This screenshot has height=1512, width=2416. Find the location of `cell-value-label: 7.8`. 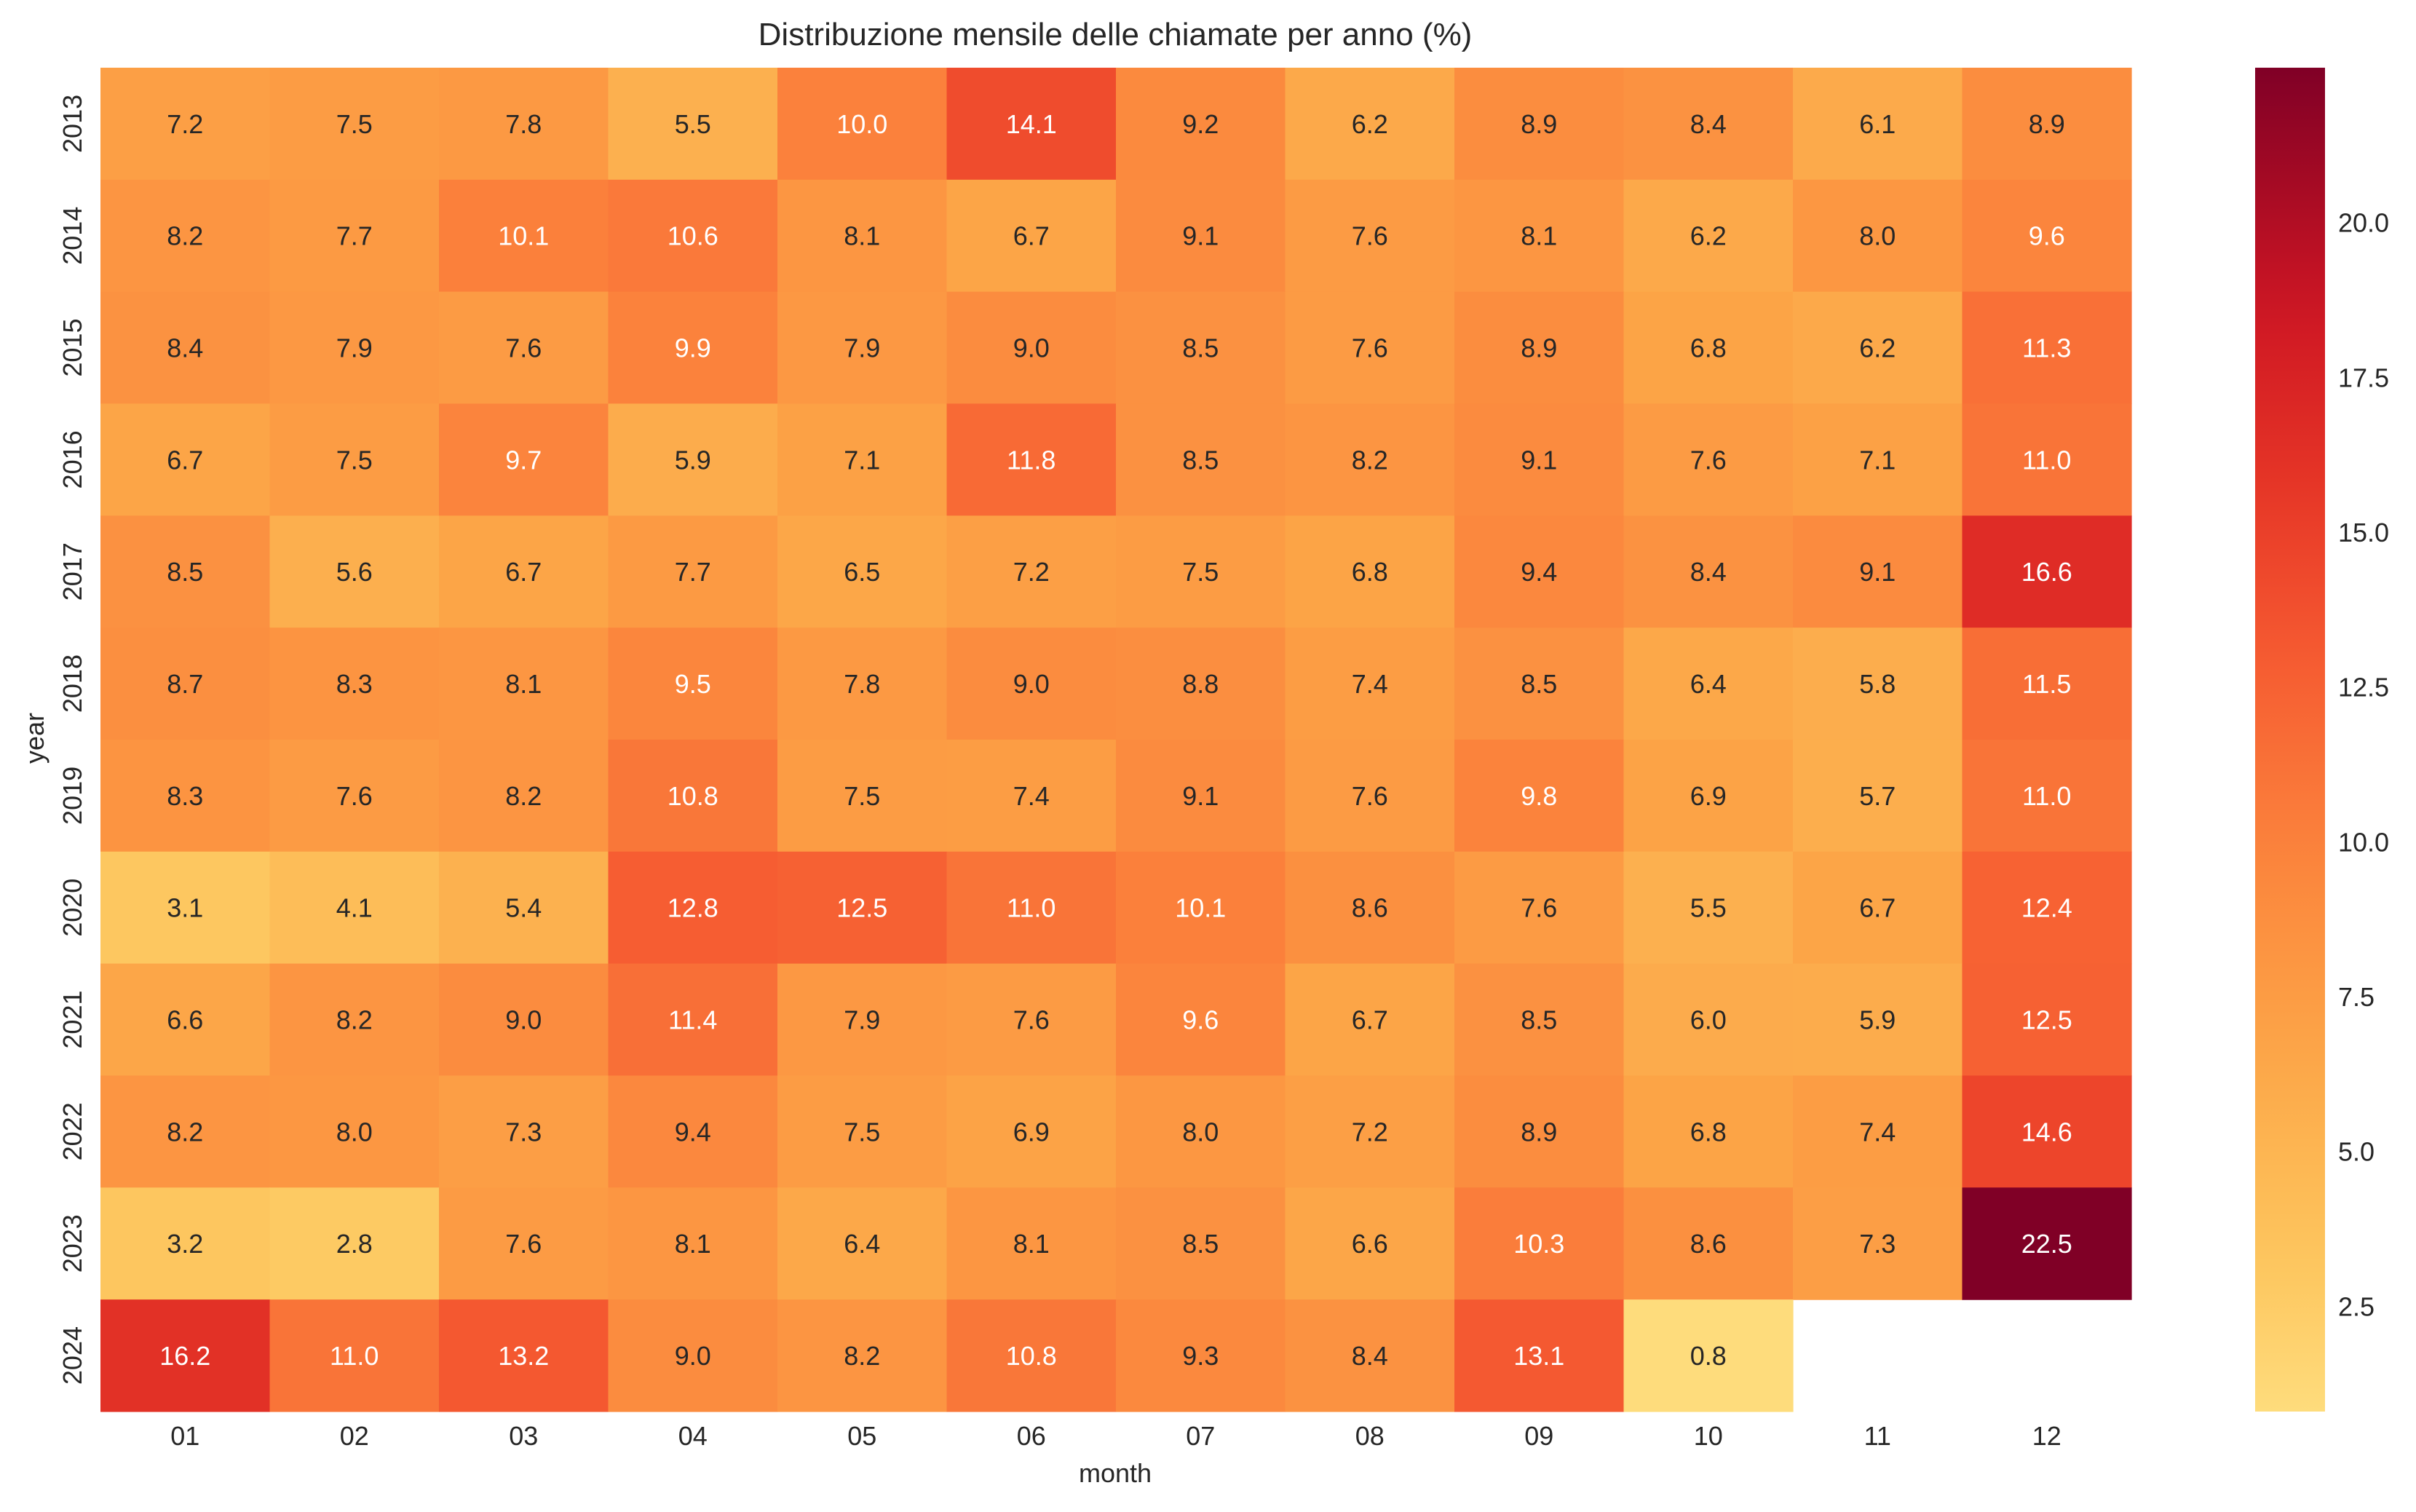

cell-value-label: 7.8 is located at coordinates (523, 124).